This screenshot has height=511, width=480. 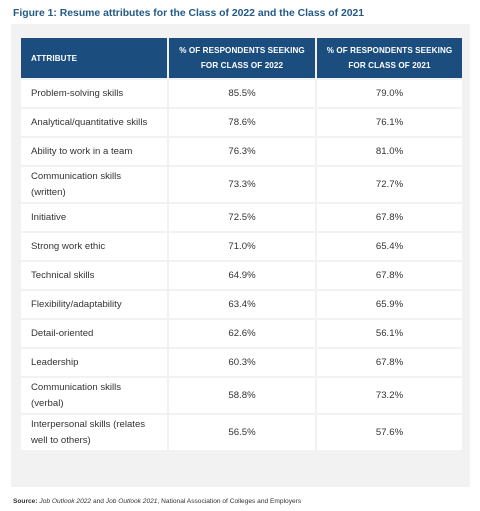 What do you see at coordinates (389, 432) in the screenshot?
I see `value-class-2021: 57.6%` at bounding box center [389, 432].